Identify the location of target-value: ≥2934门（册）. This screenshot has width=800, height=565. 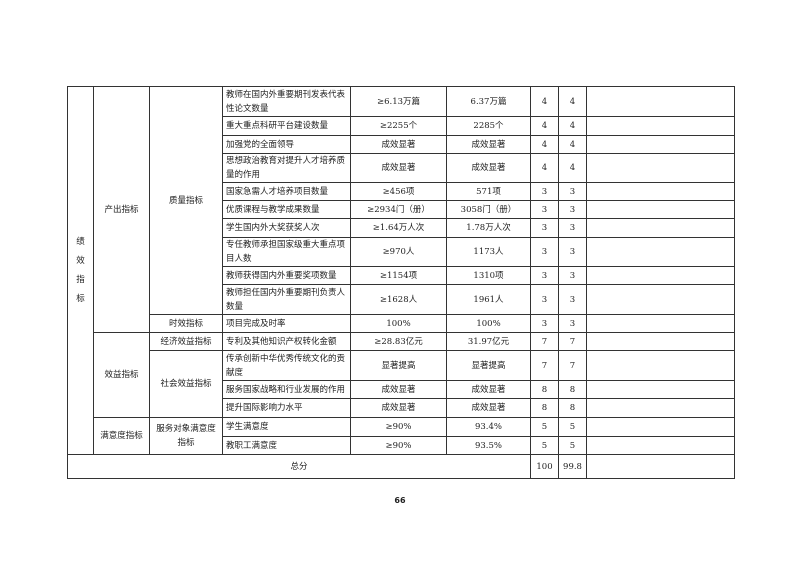
(398, 209).